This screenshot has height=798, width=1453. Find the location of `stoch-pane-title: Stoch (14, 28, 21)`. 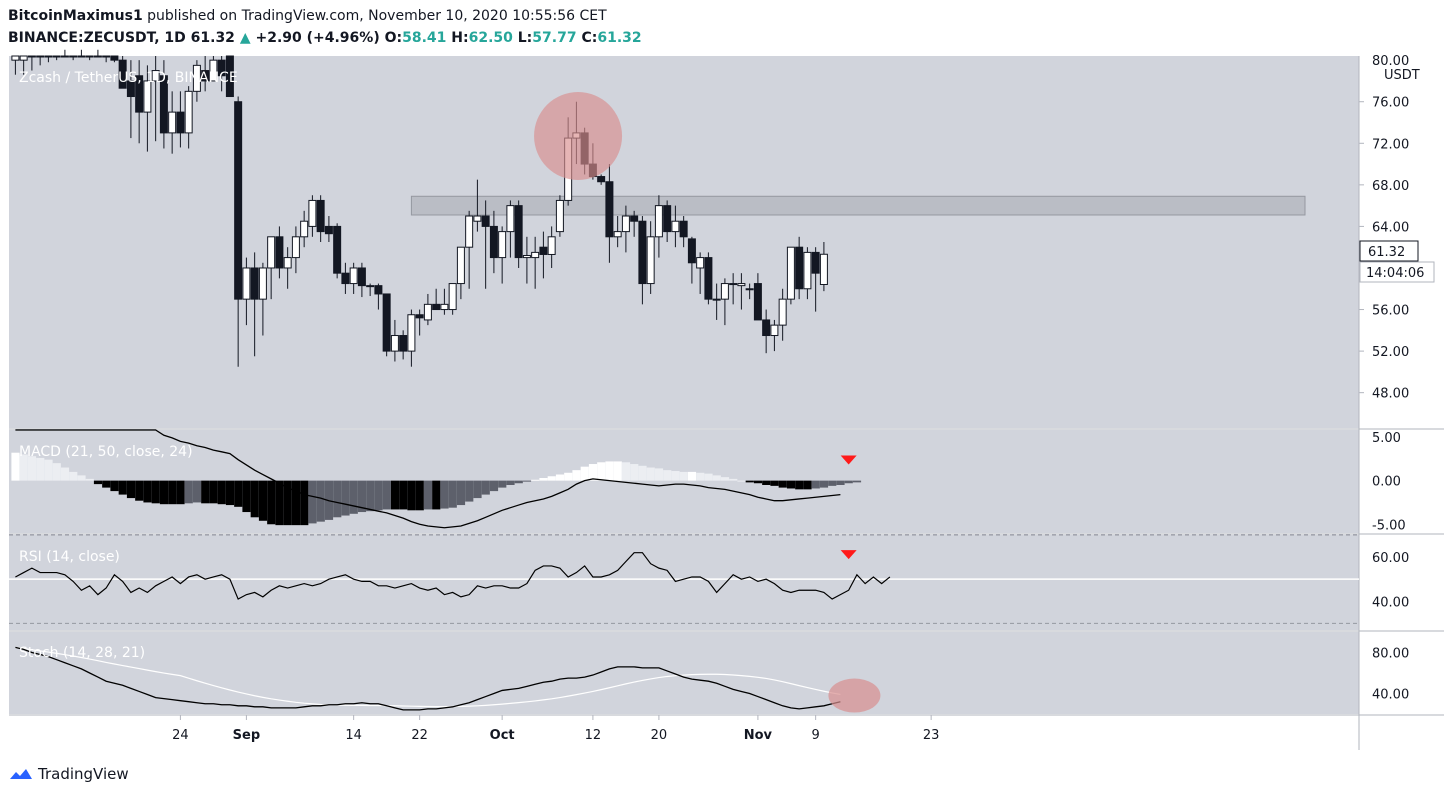

stoch-pane-title: Stoch (14, 28, 21) is located at coordinates (82, 653).